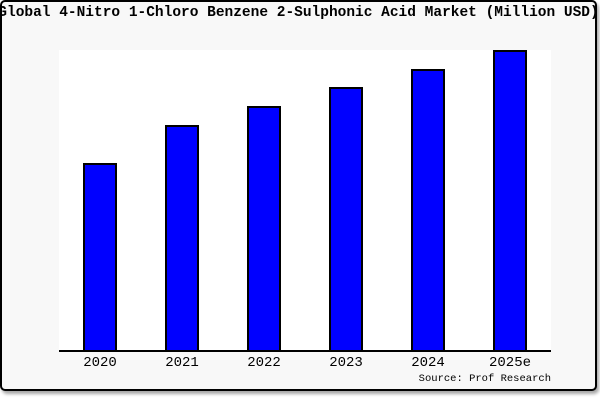  What do you see at coordinates (346, 218) in the screenshot?
I see `bar-2023` at bounding box center [346, 218].